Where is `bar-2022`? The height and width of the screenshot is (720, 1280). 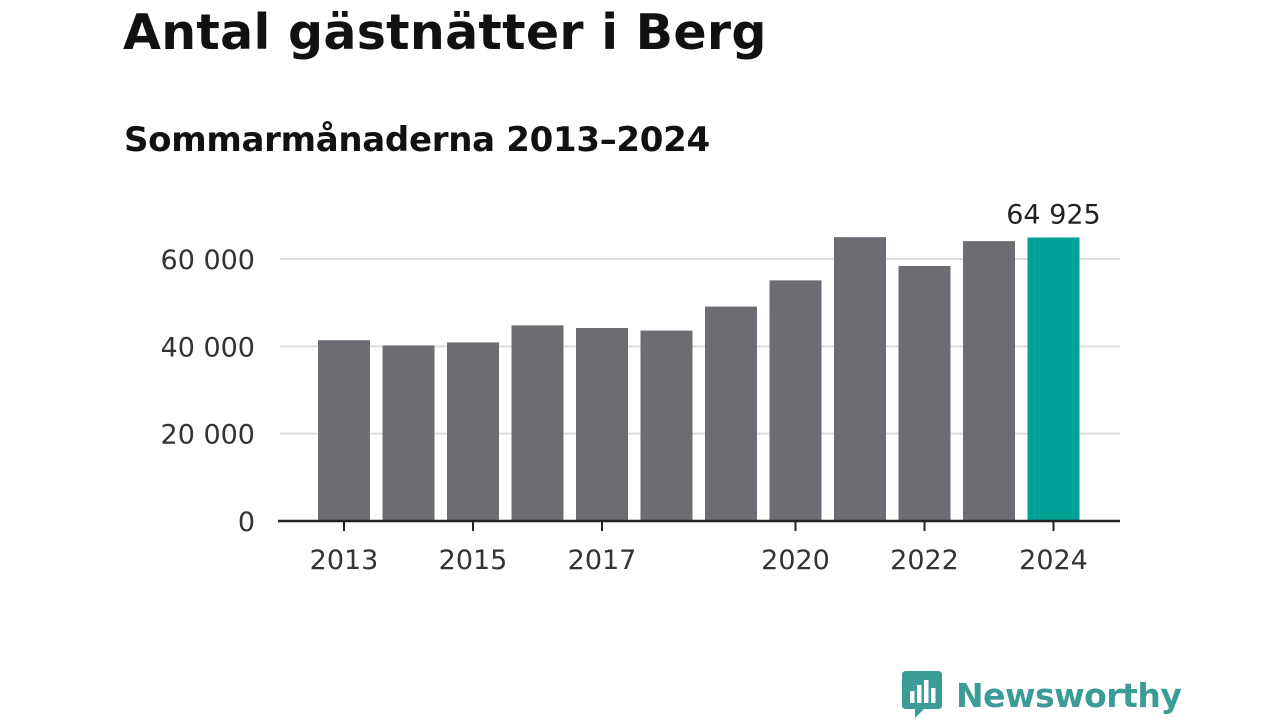
bar-2022 is located at coordinates (924, 393).